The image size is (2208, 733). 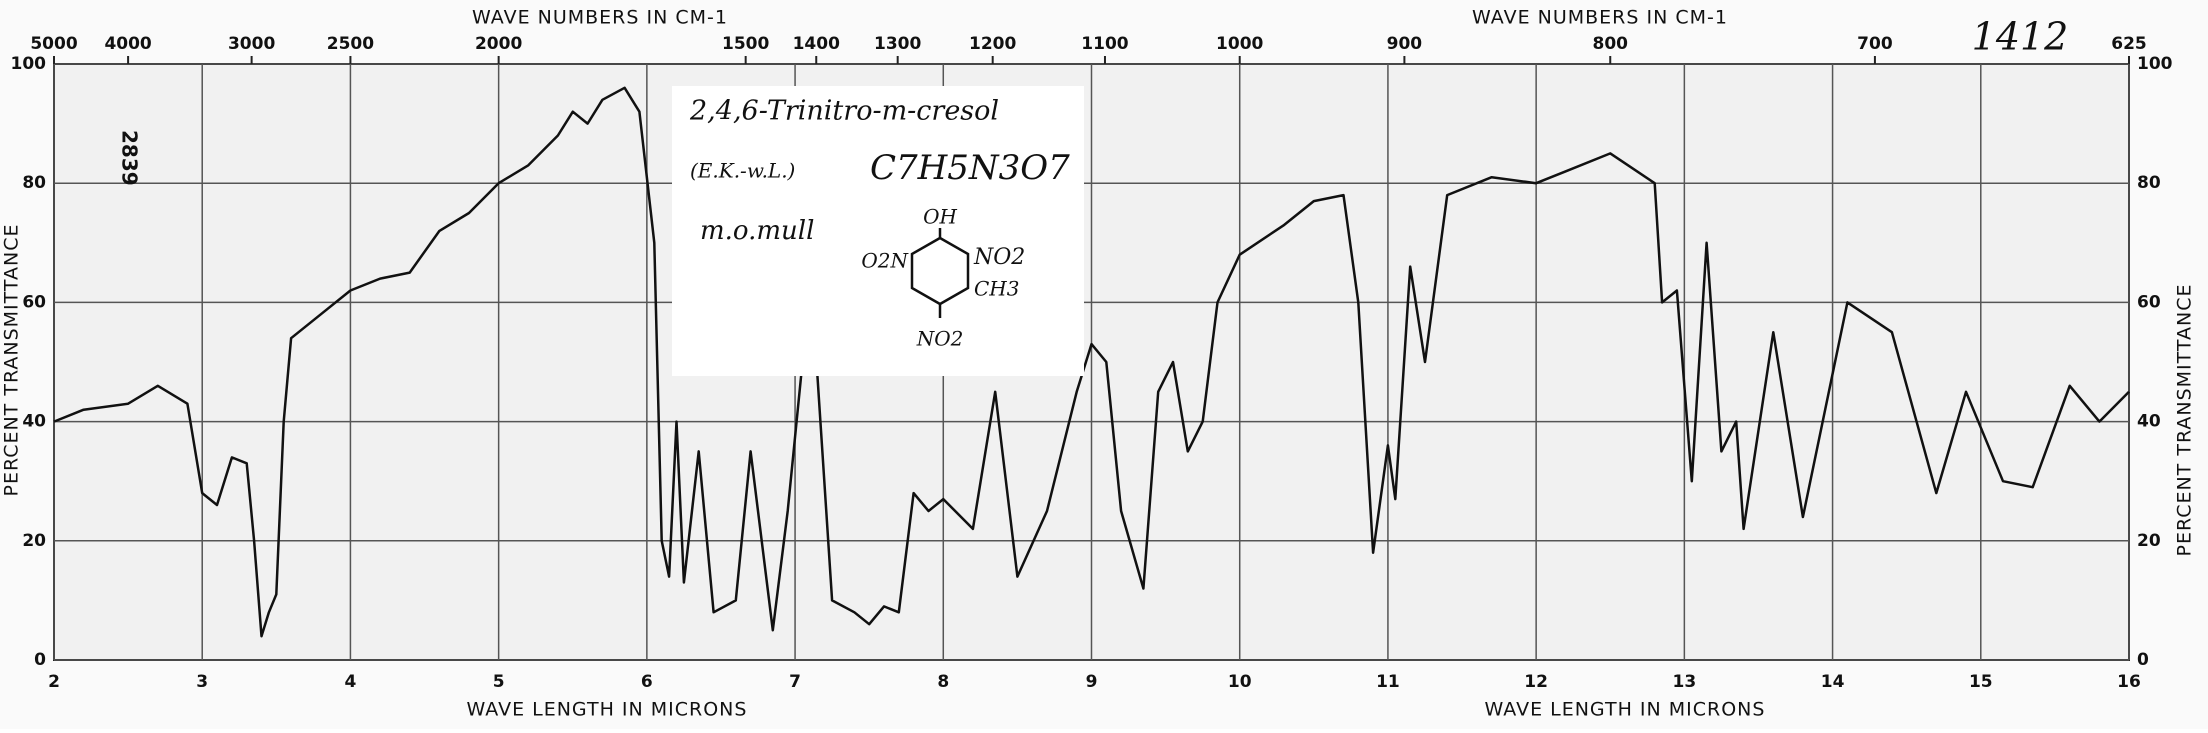 What do you see at coordinates (742, 171) in the screenshot?
I see `source: (E.K.-w.L.)` at bounding box center [742, 171].